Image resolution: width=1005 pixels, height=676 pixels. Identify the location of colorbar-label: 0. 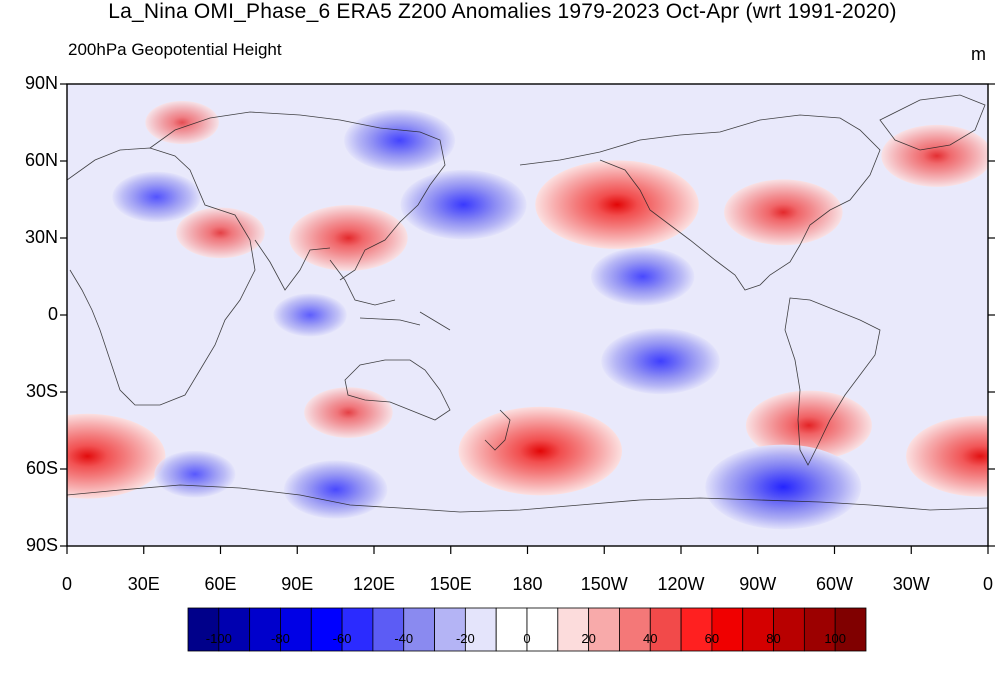
(527, 638).